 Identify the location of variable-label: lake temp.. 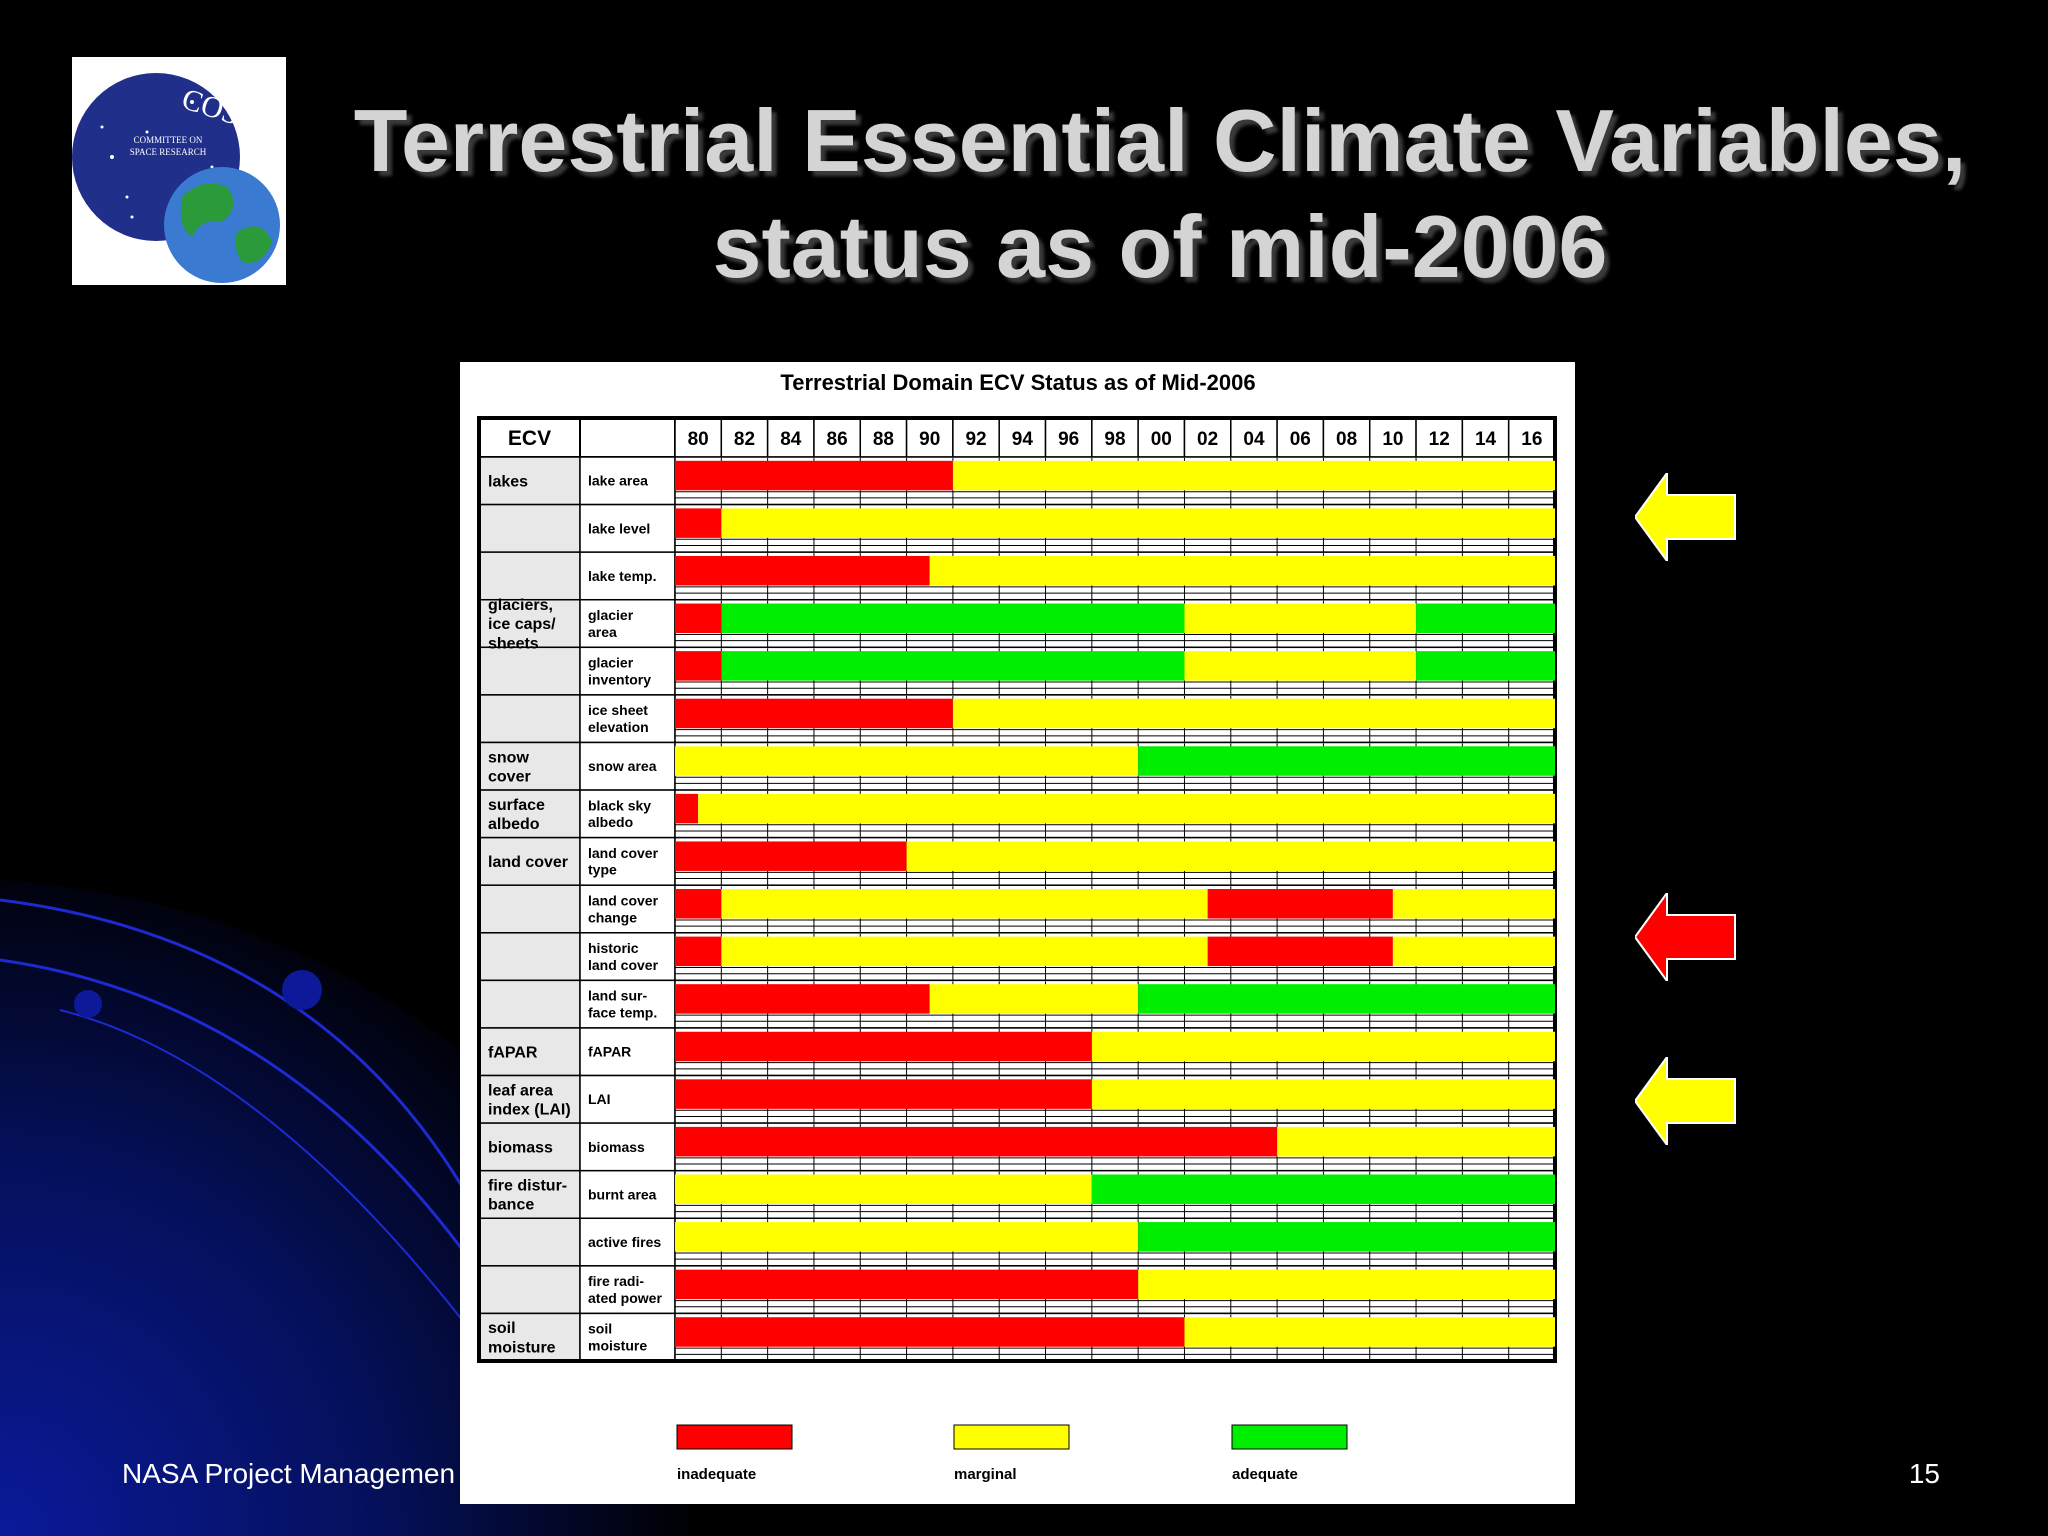
(622, 576).